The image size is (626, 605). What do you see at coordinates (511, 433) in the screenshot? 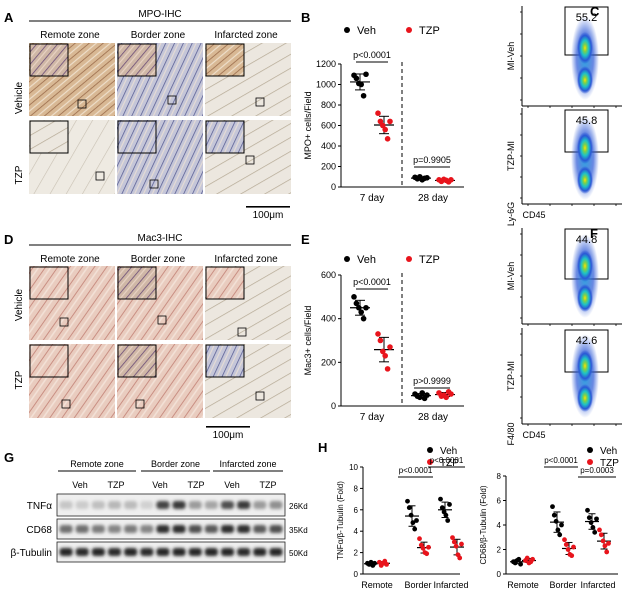
I see `flow-y-label: F4/80` at bounding box center [511, 433].